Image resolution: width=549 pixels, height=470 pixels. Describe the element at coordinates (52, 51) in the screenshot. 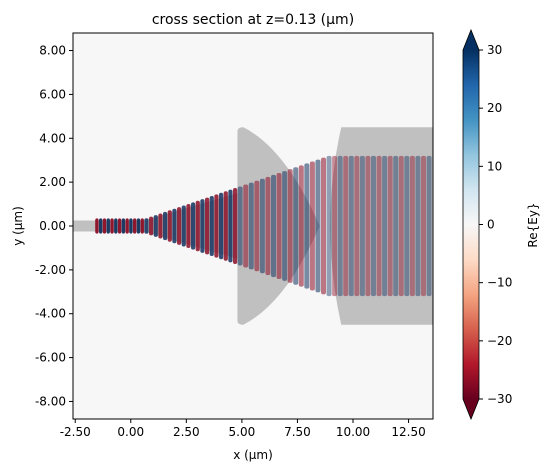

I see `y-tick-label: 8.00` at that location.